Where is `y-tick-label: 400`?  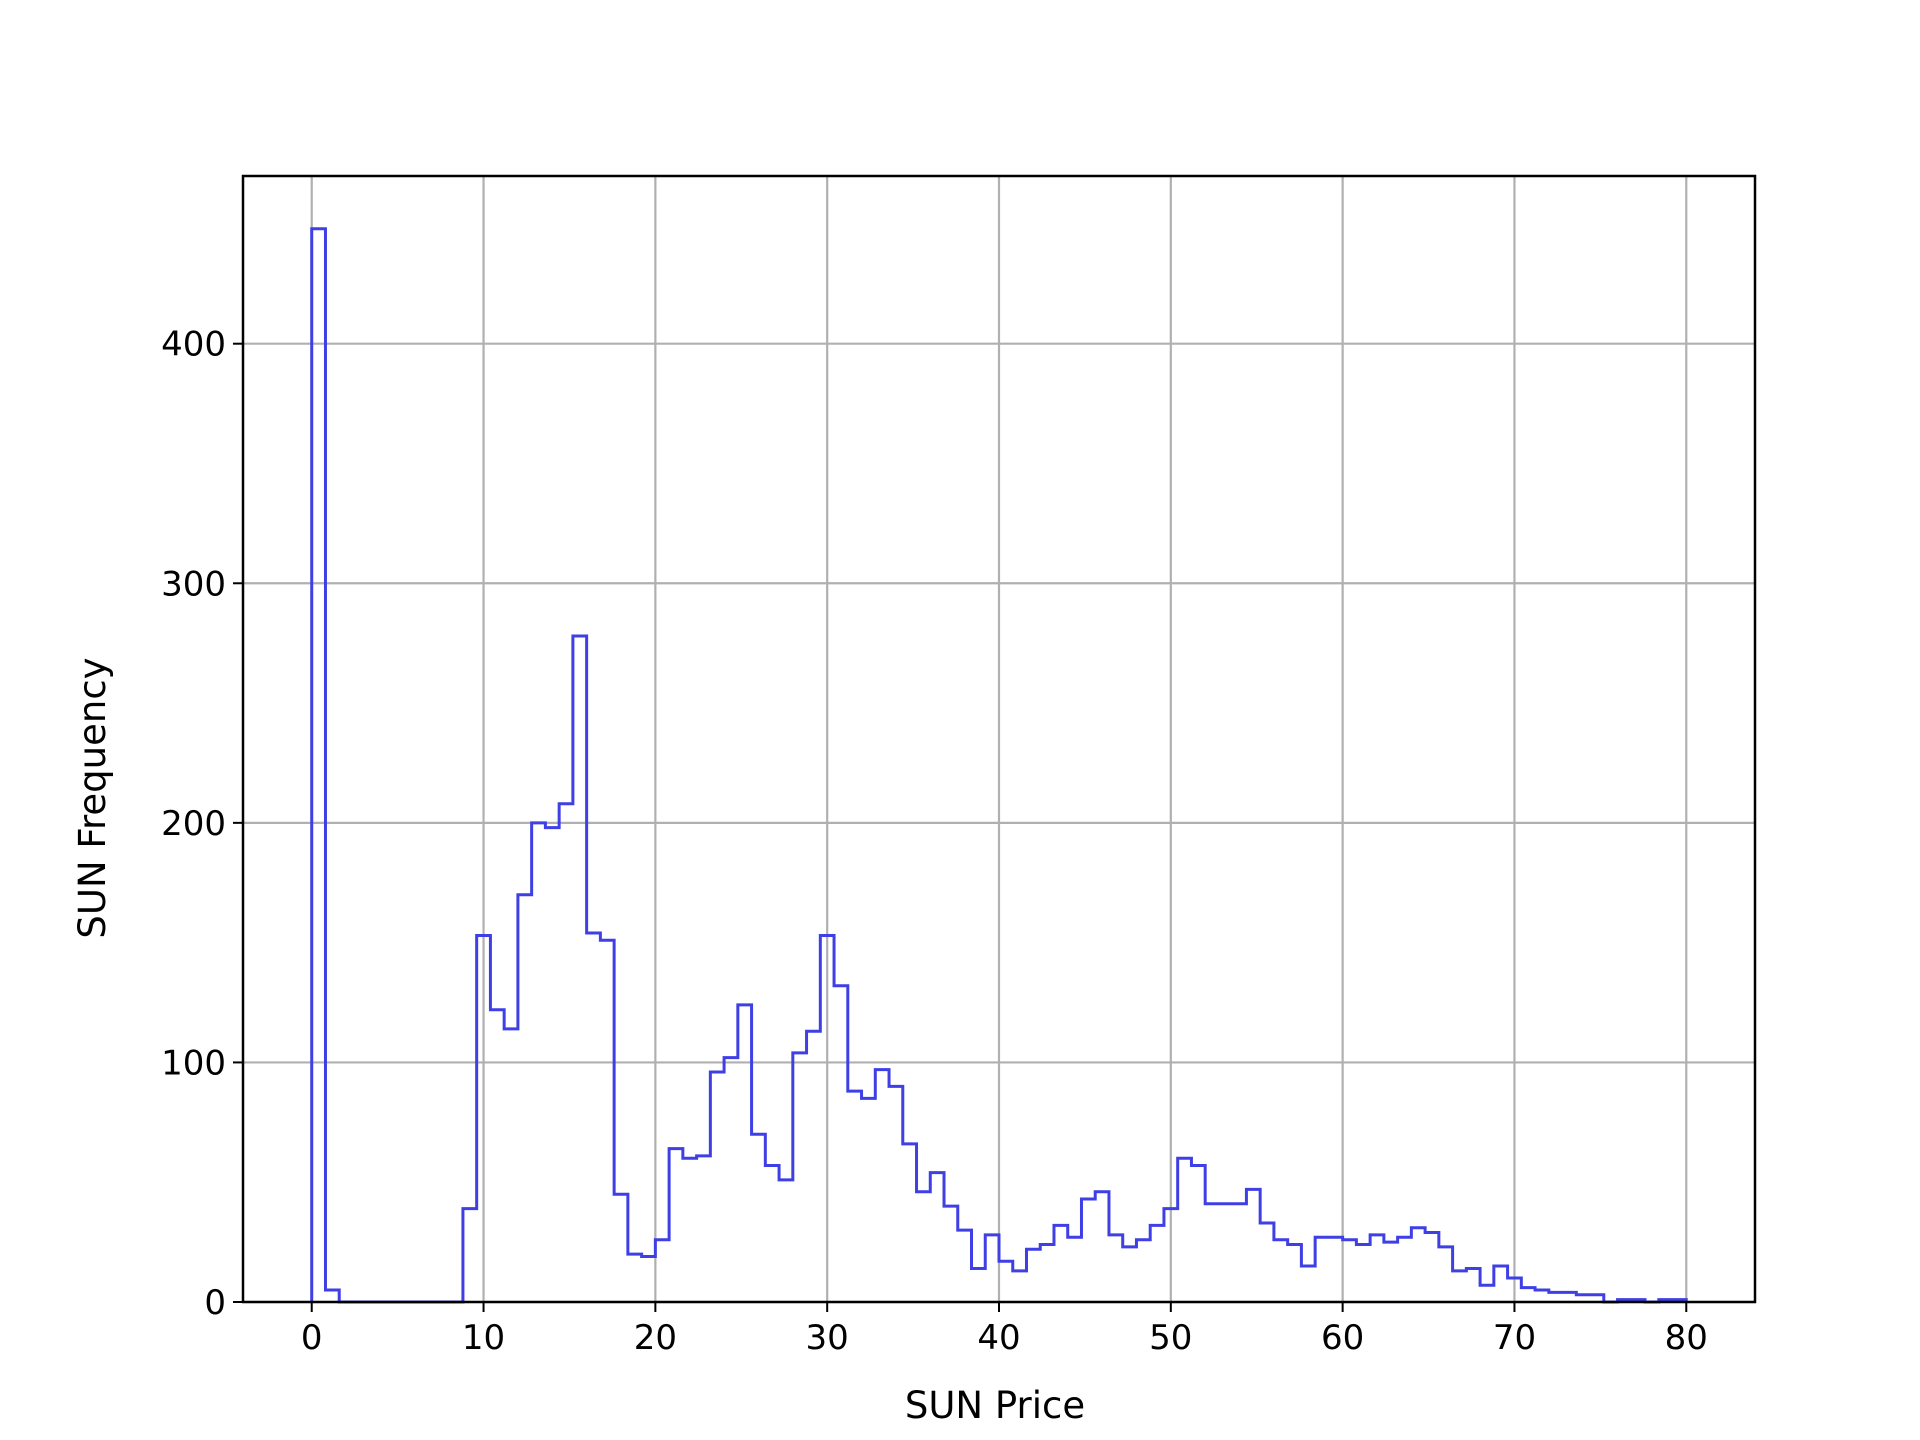 y-tick-label: 400 is located at coordinates (193, 345).